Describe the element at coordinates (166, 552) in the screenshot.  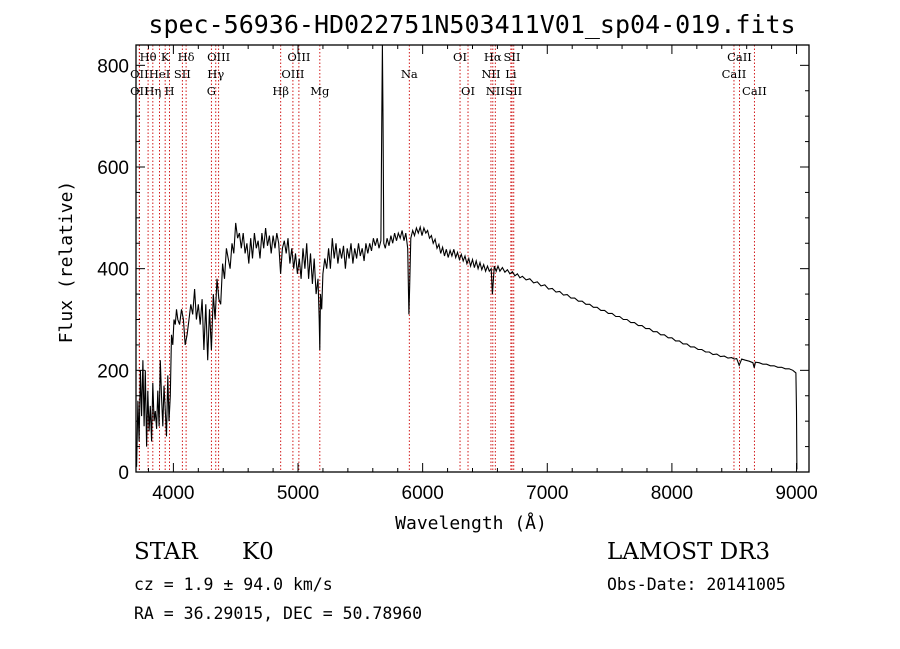
I see `object-class: STAR` at that location.